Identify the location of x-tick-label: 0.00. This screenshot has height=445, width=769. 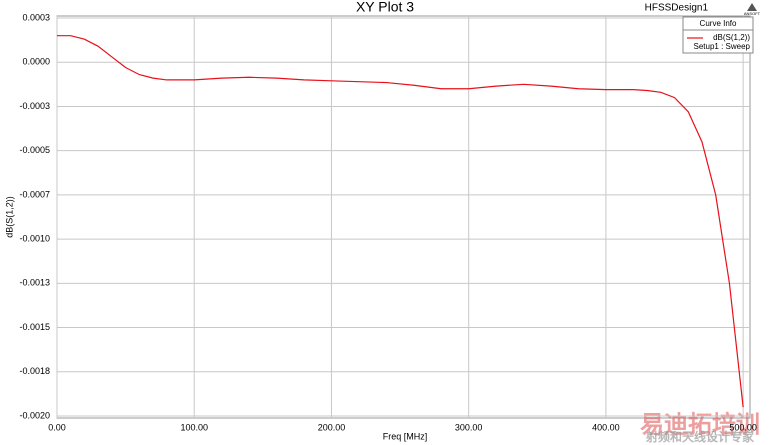
(57, 427).